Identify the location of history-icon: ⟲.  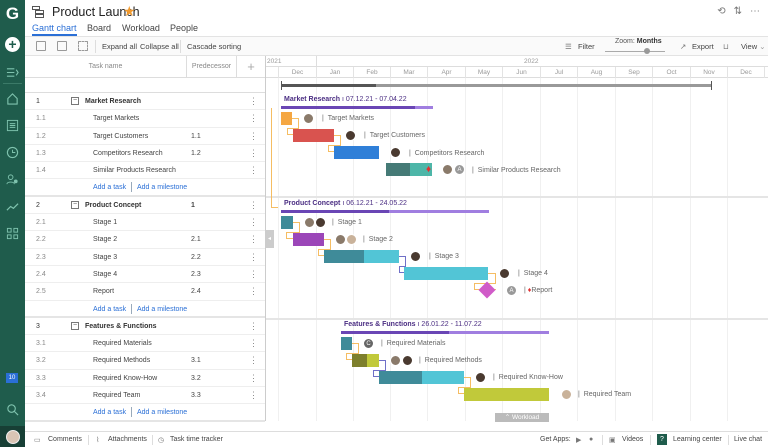
(721, 11).